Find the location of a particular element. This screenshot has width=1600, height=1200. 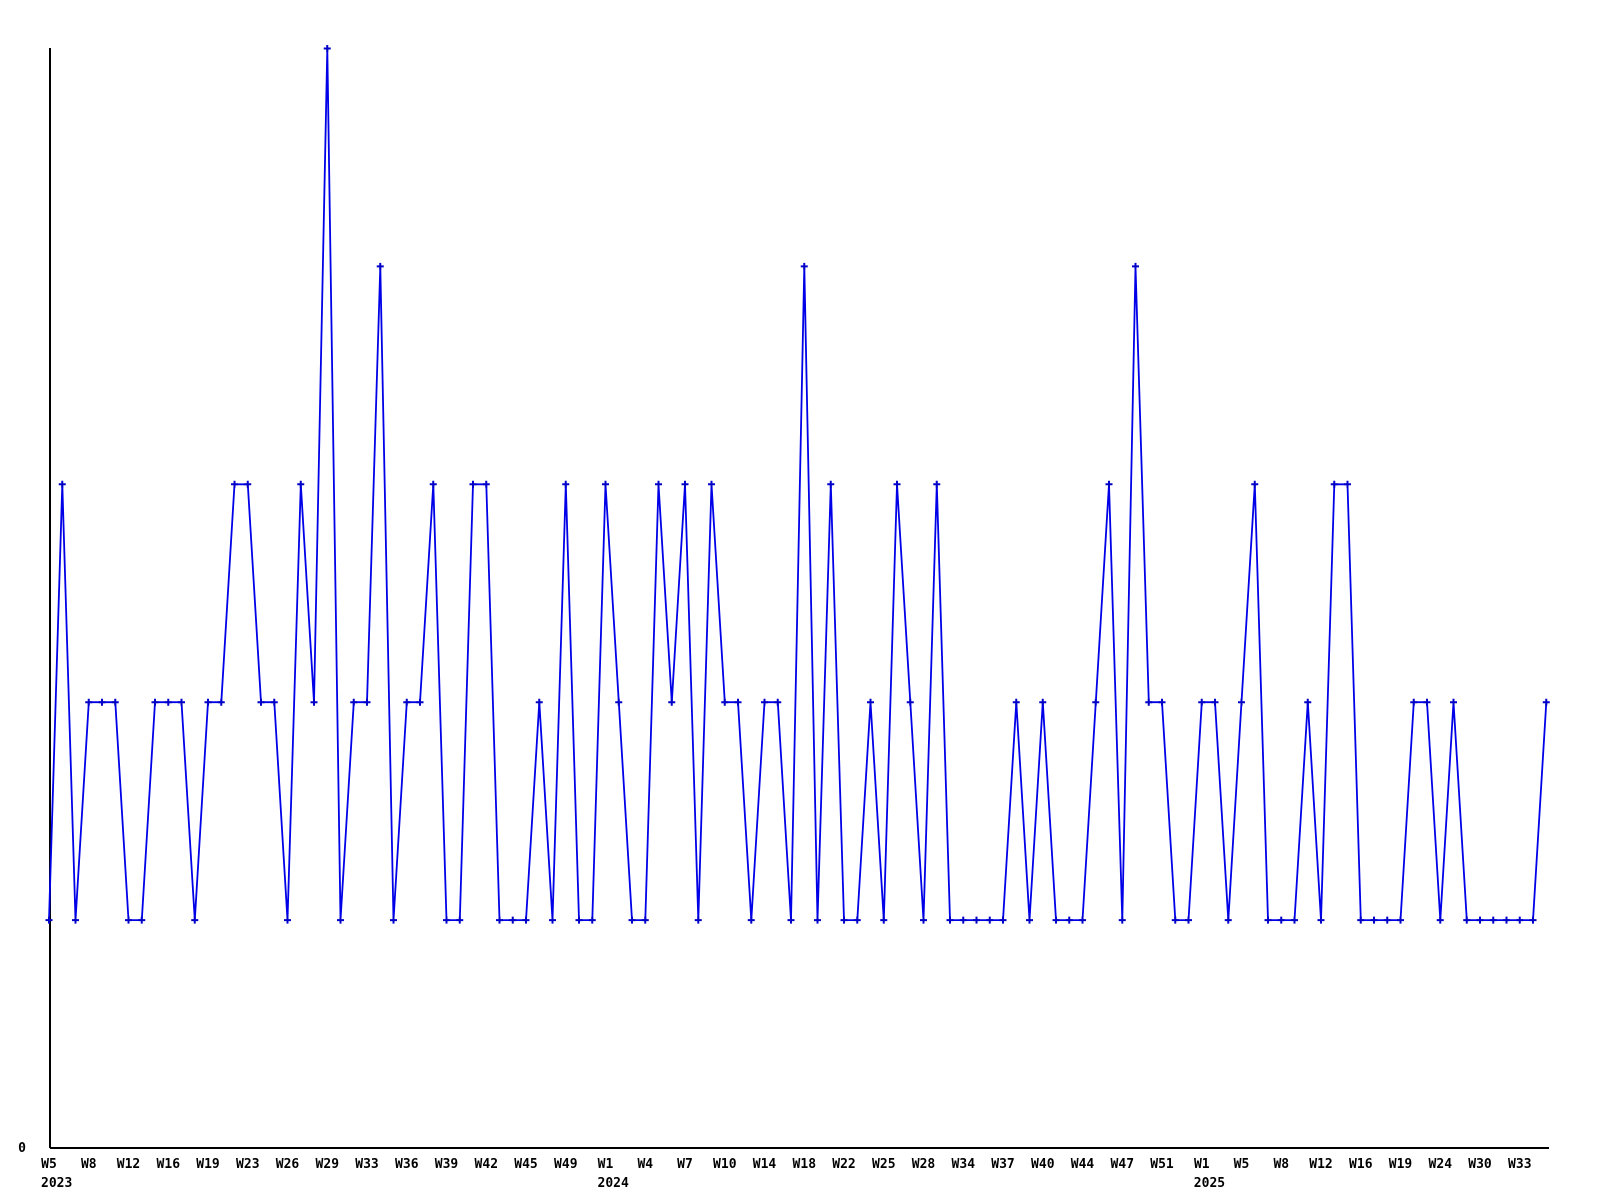

x-tick-label: W8 is located at coordinates (1281, 1164).